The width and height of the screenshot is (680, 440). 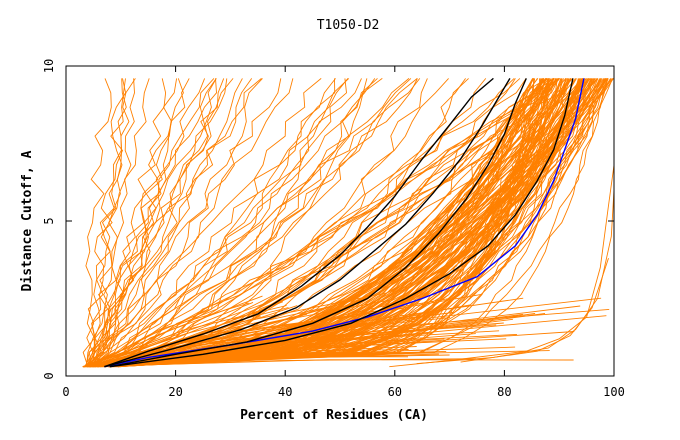 I want to click on x-tick-label: 60, so click(x=395, y=392).